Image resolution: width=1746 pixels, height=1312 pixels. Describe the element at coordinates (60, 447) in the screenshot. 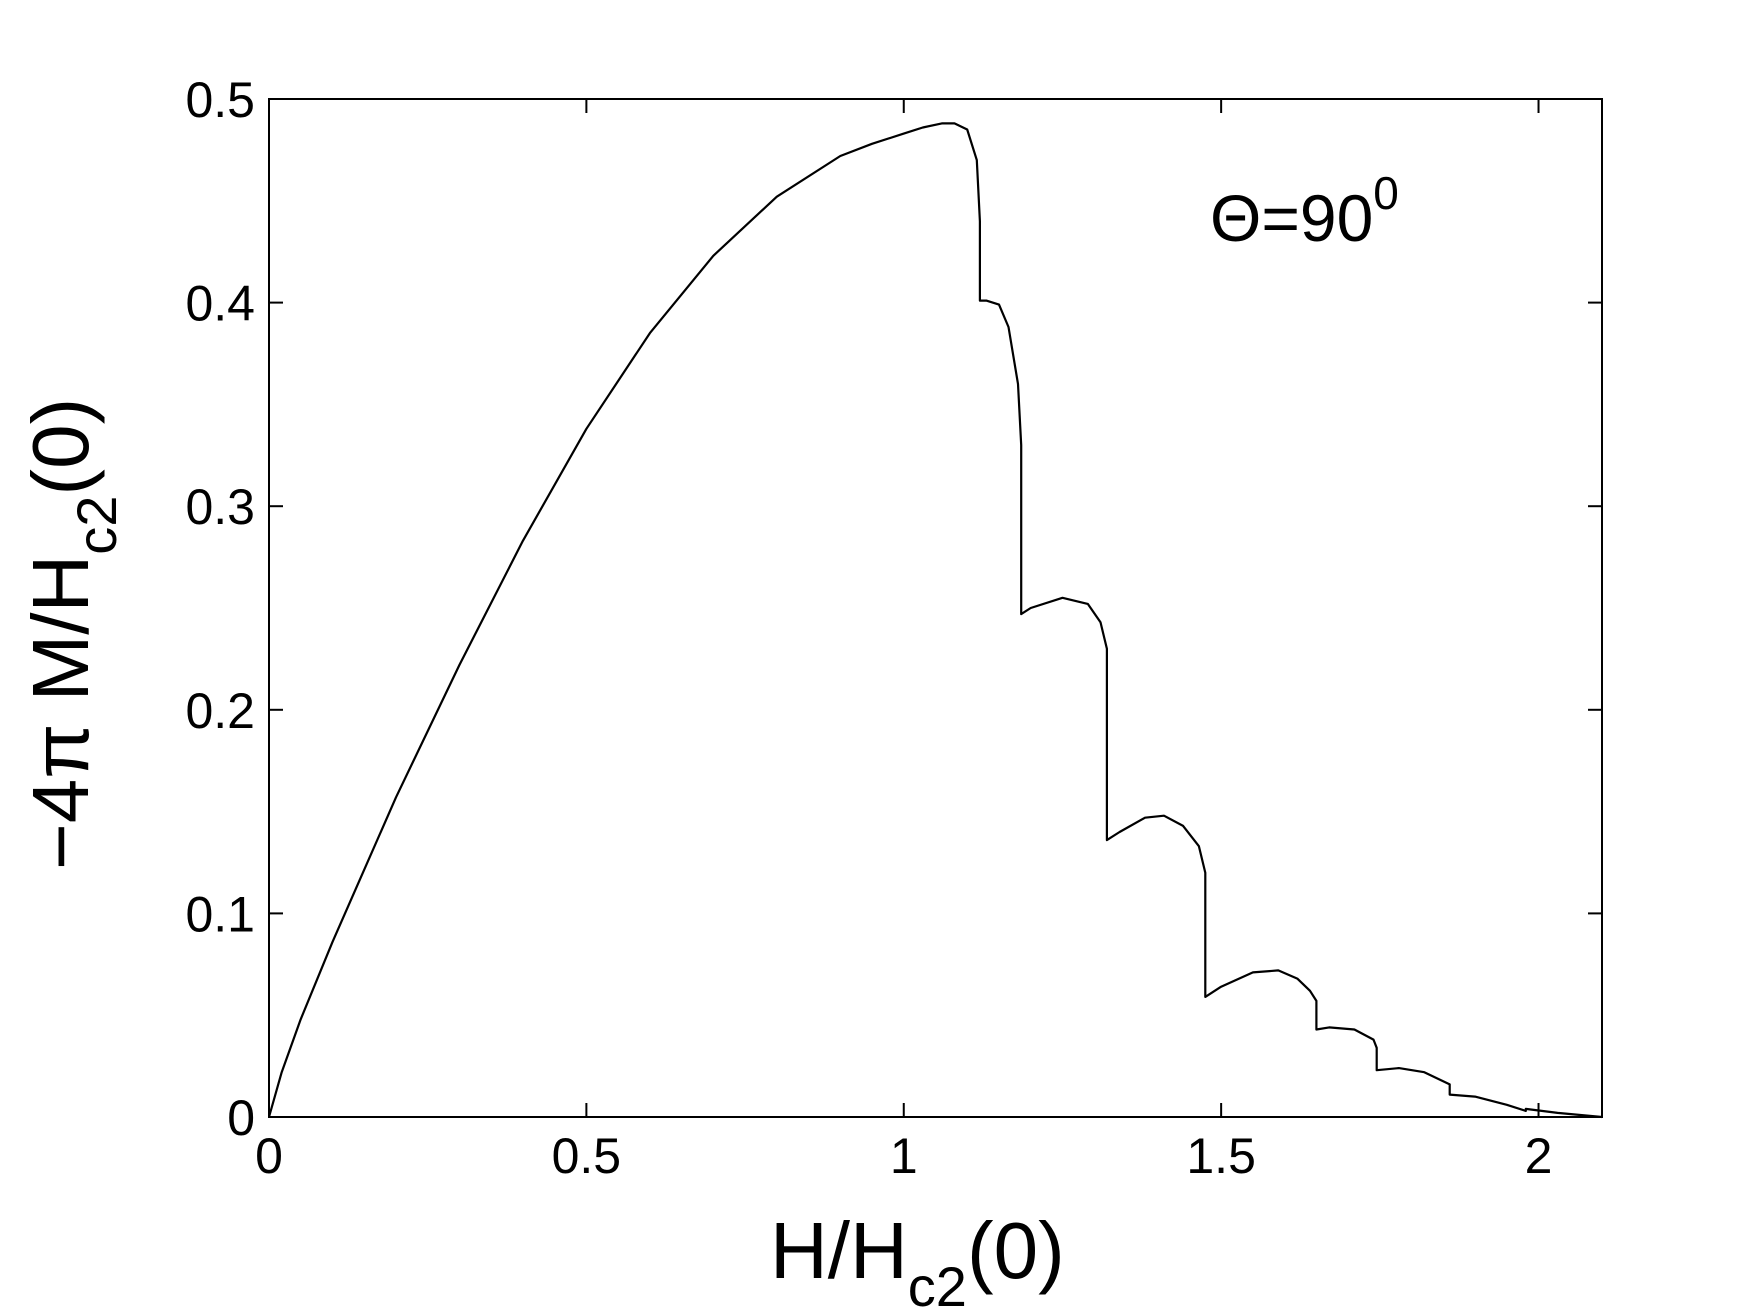

I see `y-axis-label-tail: (0)` at that location.